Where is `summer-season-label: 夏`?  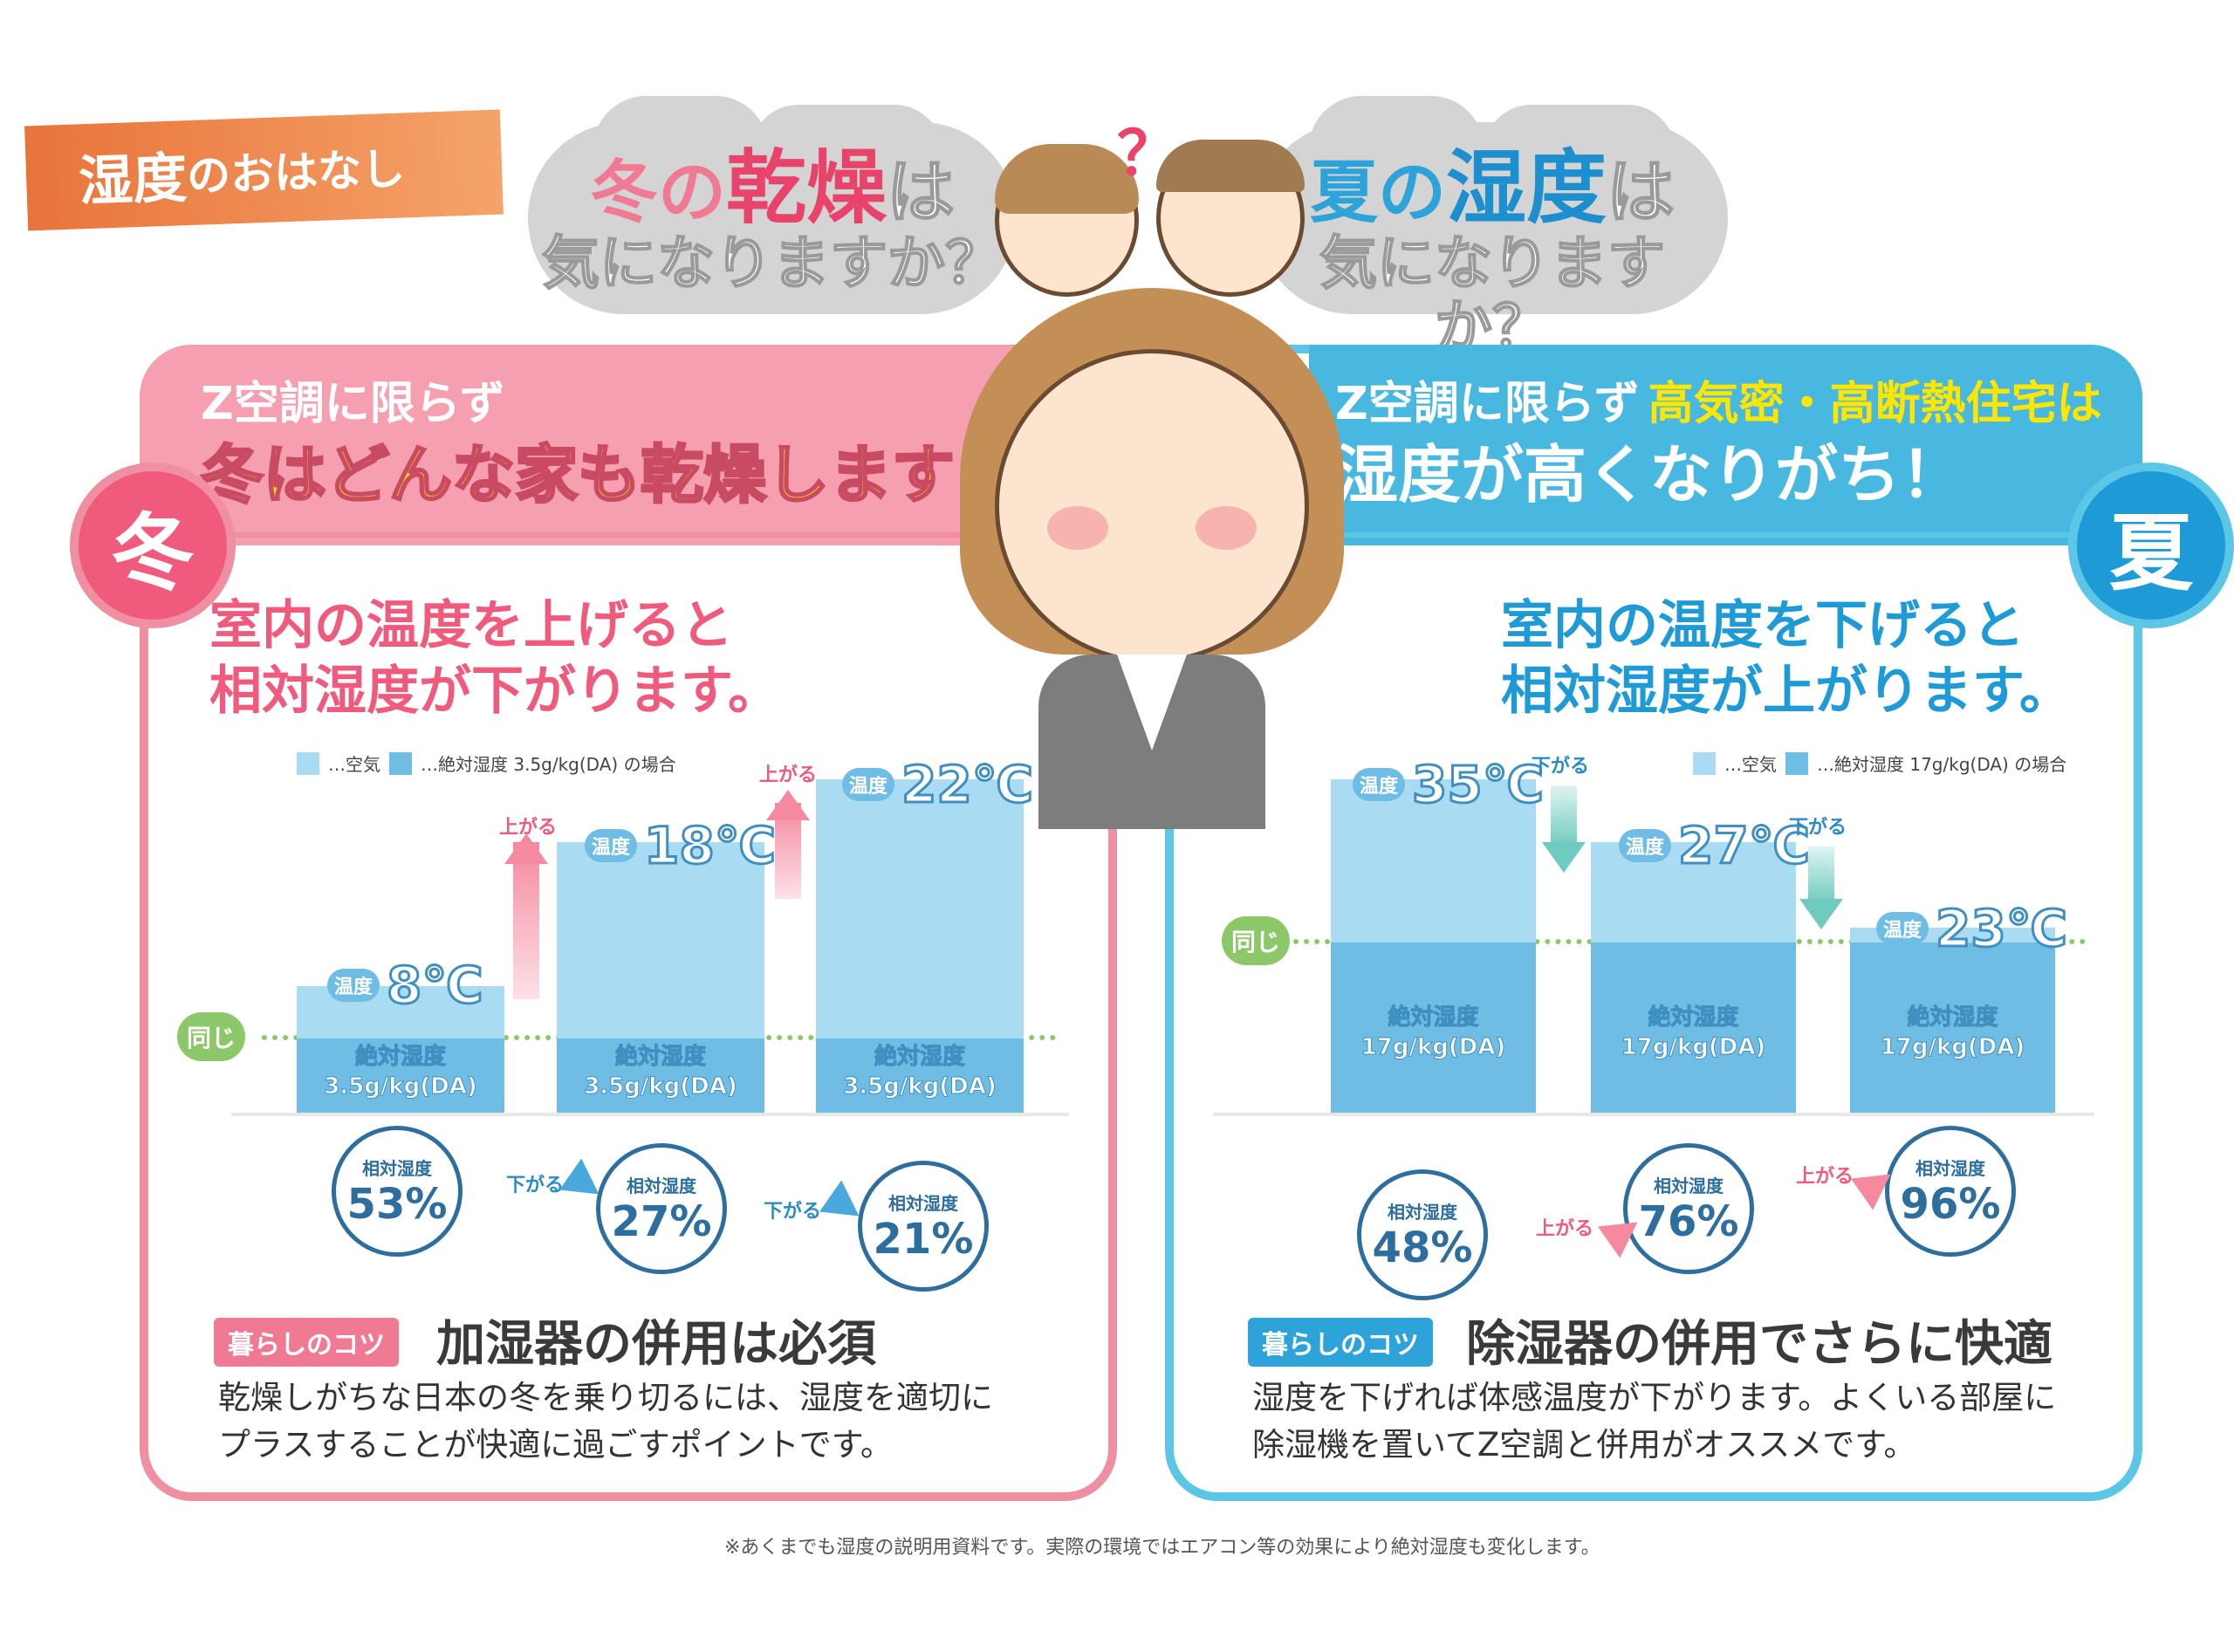
summer-season-label: 夏 is located at coordinates (2151, 553).